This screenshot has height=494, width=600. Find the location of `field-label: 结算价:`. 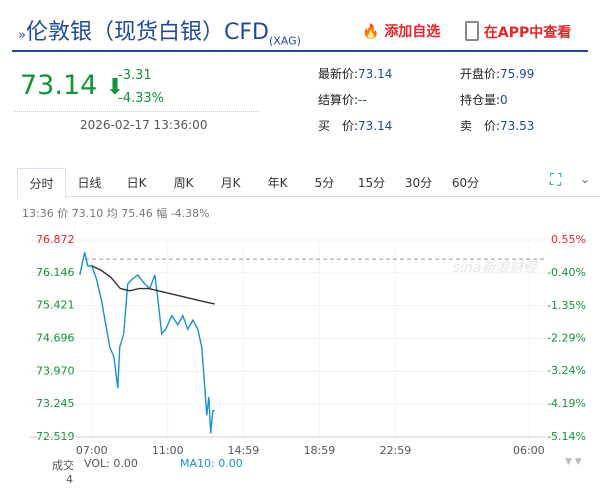

field-label: 结算价: is located at coordinates (338, 100).